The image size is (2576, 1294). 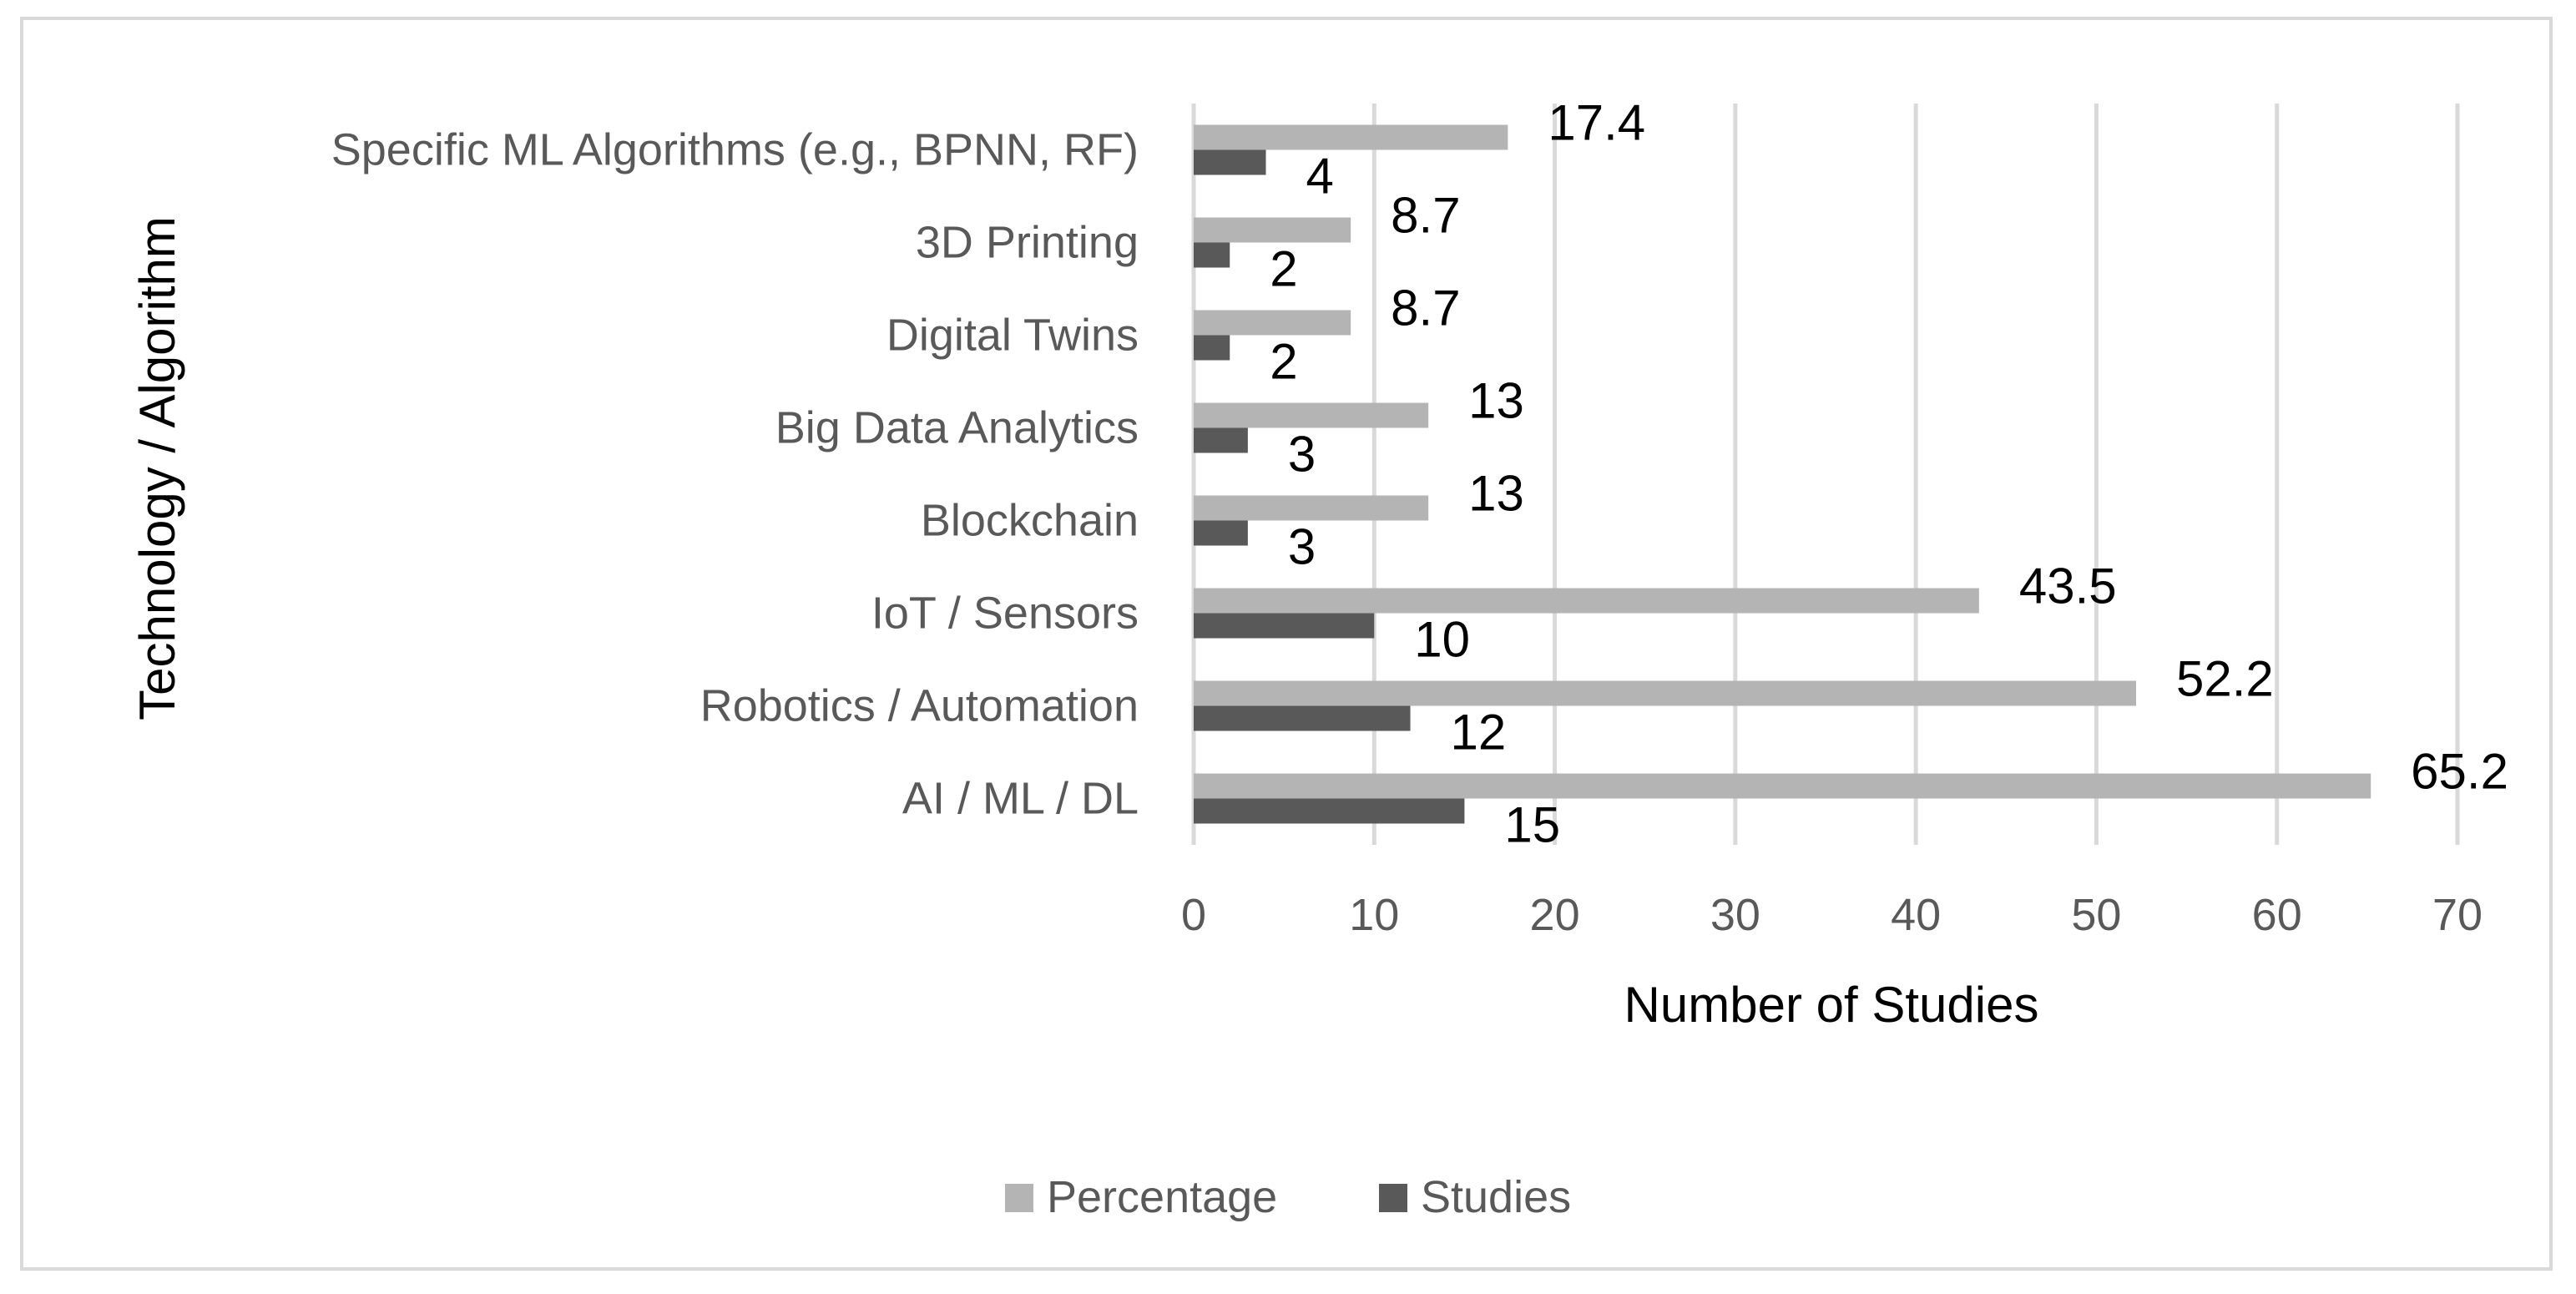 What do you see at coordinates (2277, 915) in the screenshot?
I see `x-tick-label: 60` at bounding box center [2277, 915].